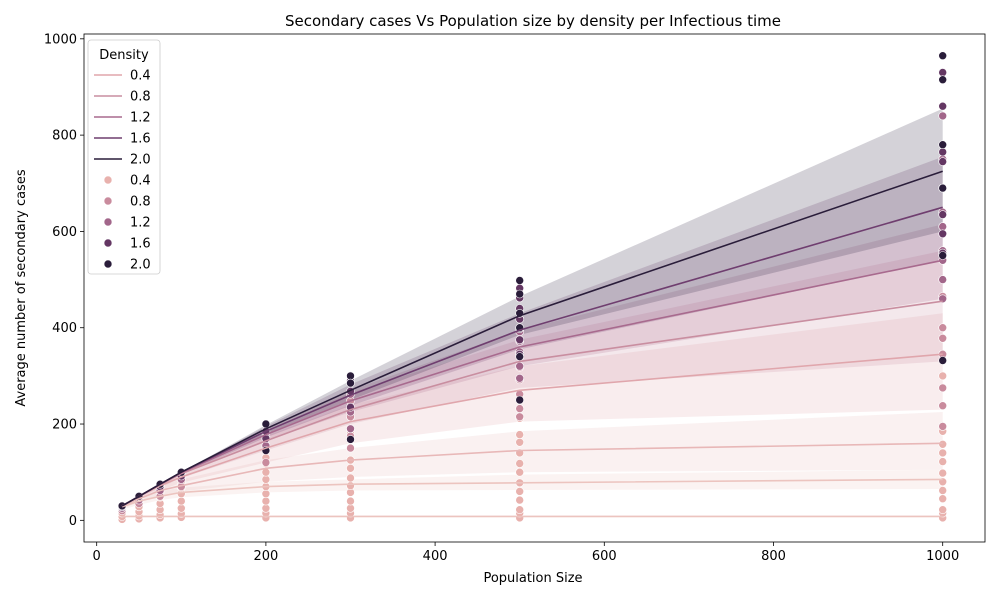  Describe the element at coordinates (140, 265) in the screenshot. I see `legend-marker-label-4: 2.0` at that location.